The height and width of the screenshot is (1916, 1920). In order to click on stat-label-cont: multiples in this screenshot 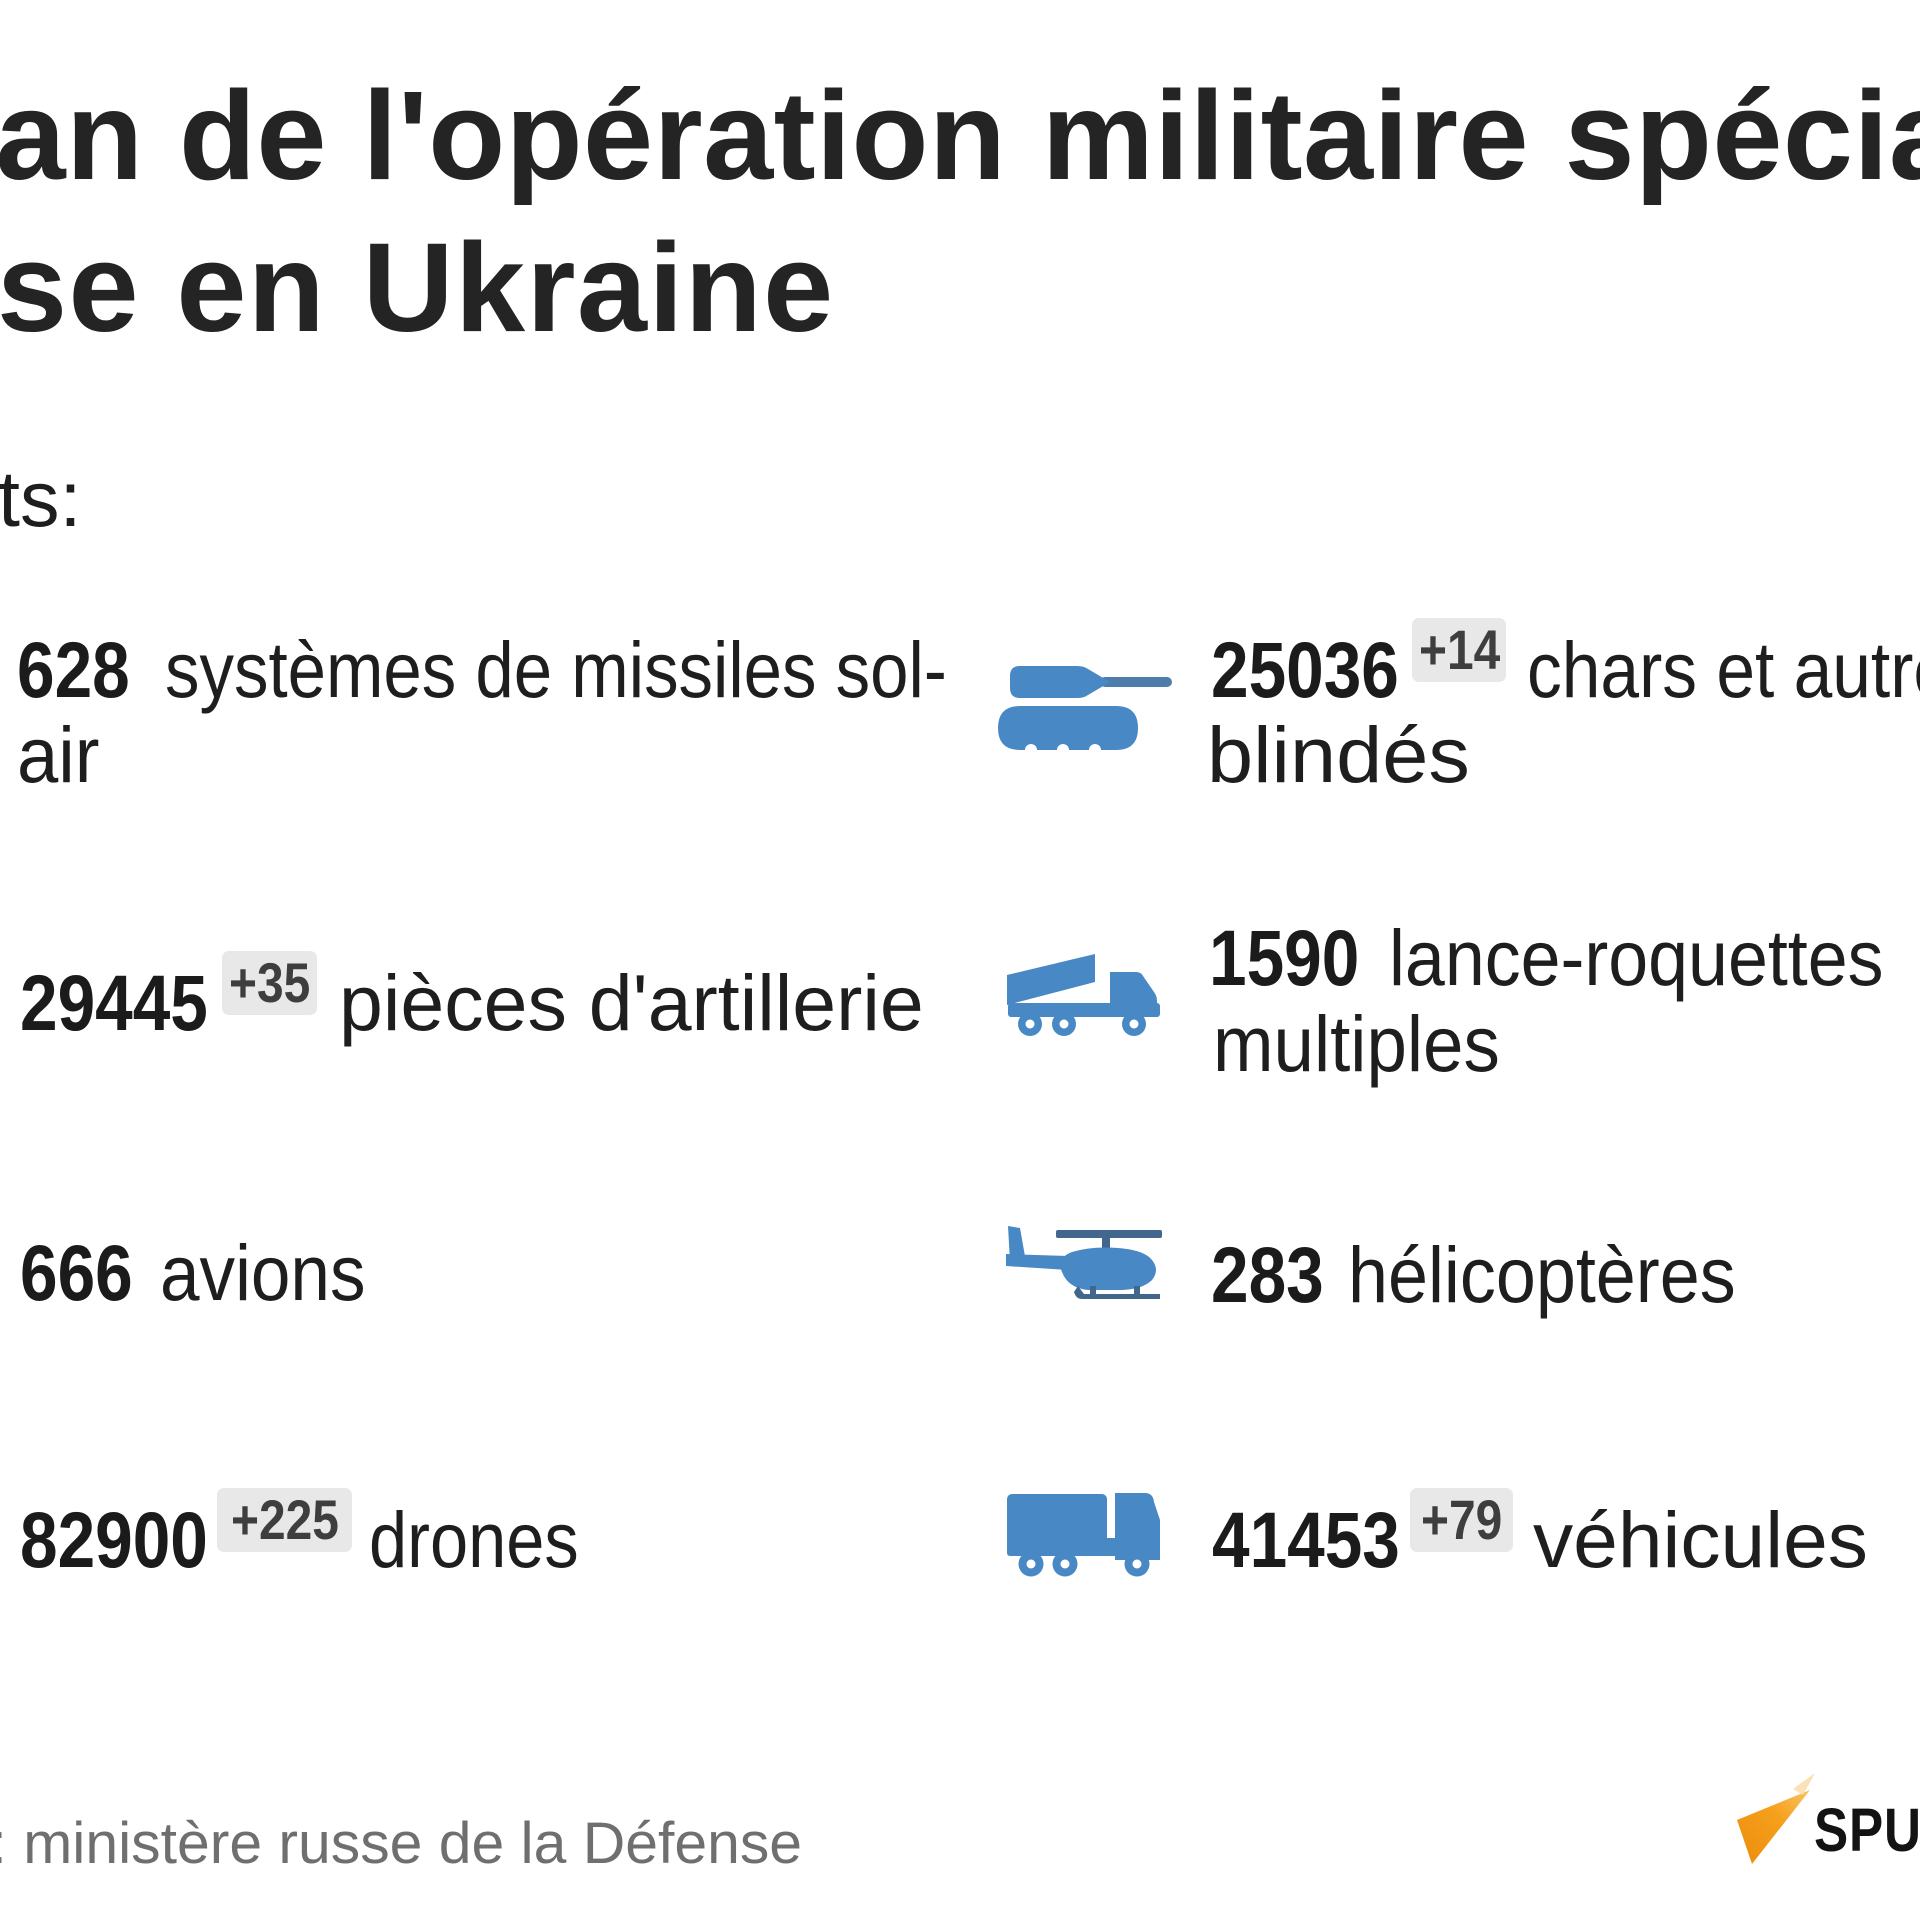, I will do `click(1356, 1044)`.